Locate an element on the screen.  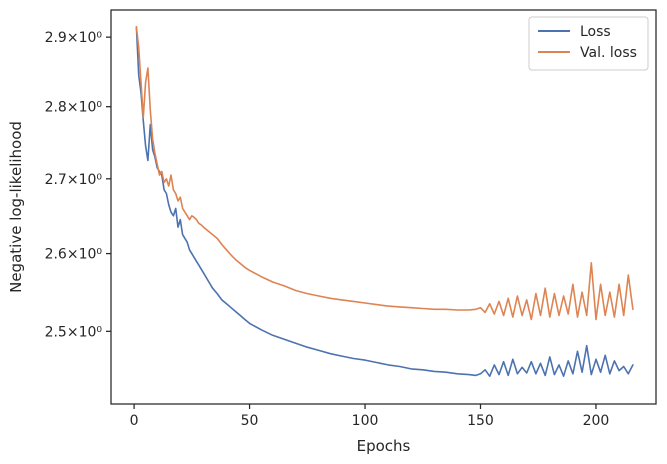
x-tick-label: 50 is located at coordinates (250, 421).